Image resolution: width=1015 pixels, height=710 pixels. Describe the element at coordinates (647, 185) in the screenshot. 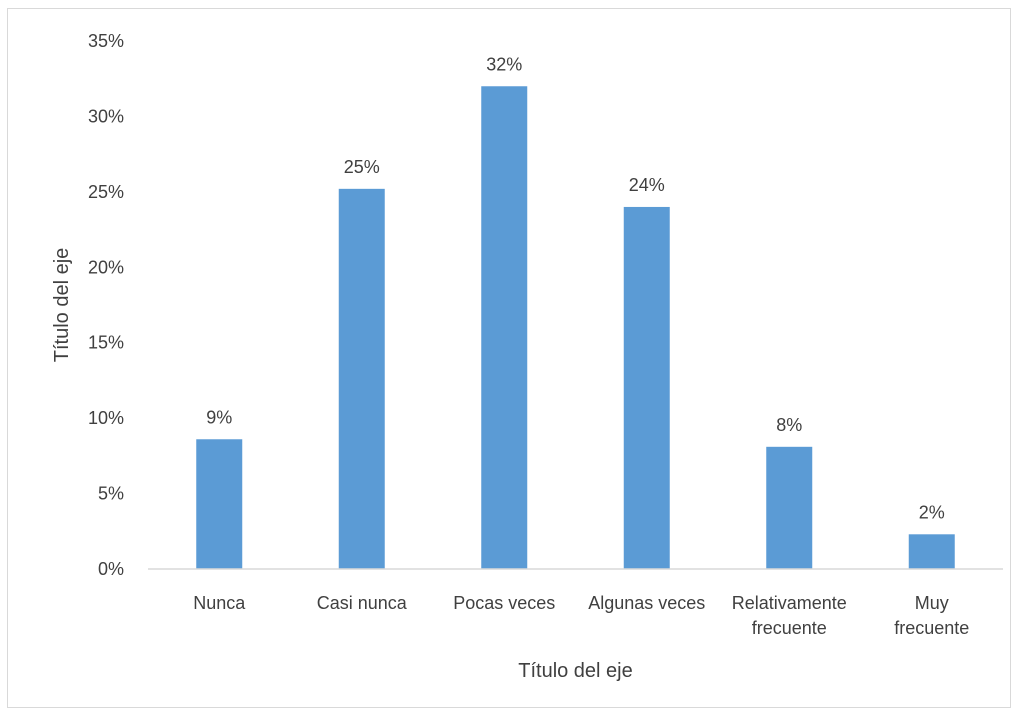

I see `bar-data-label: 24%` at that location.